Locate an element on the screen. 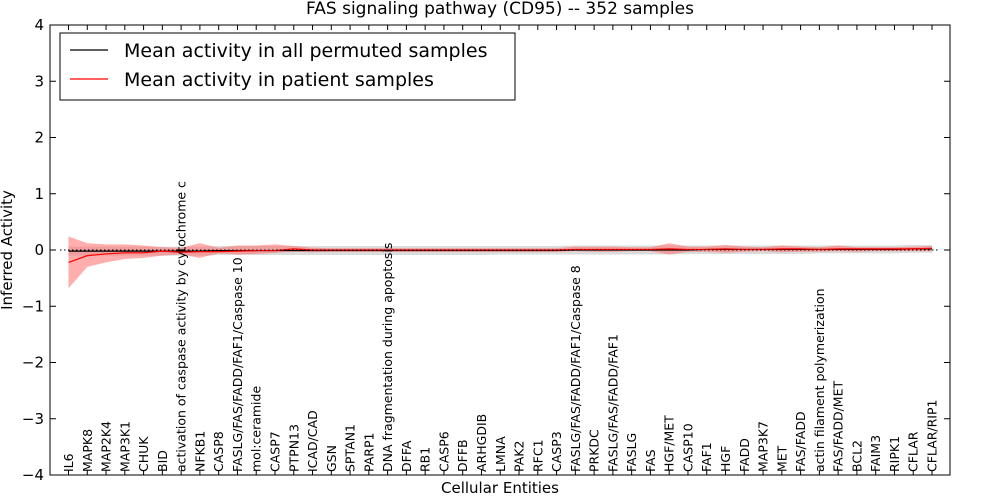 The height and width of the screenshot is (500, 1000). x-tick-label: FASLG/FAS/FADD/FAF1 is located at coordinates (612, 403).